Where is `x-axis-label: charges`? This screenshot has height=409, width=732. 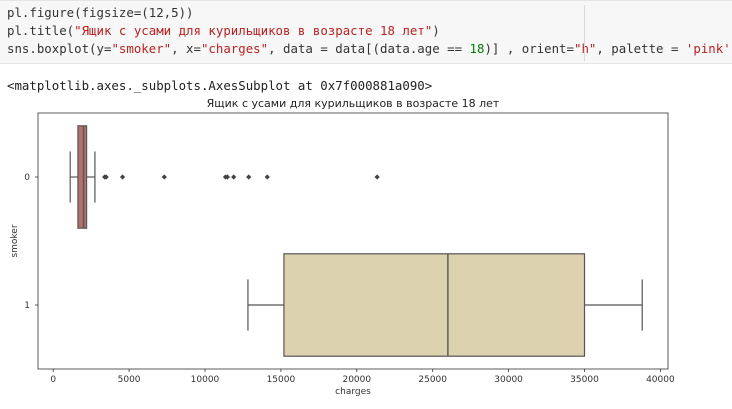 x-axis-label: charges is located at coordinates (353, 392).